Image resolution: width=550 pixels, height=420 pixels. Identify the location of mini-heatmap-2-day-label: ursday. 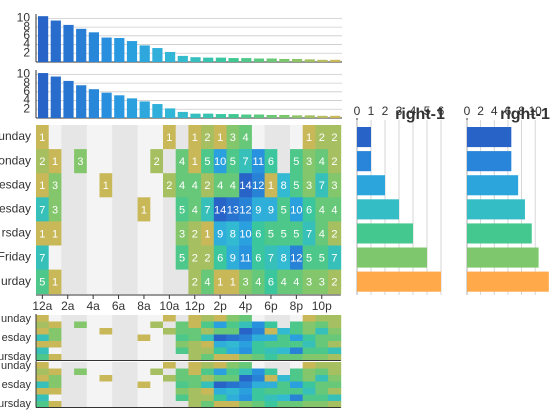
(15, 404).